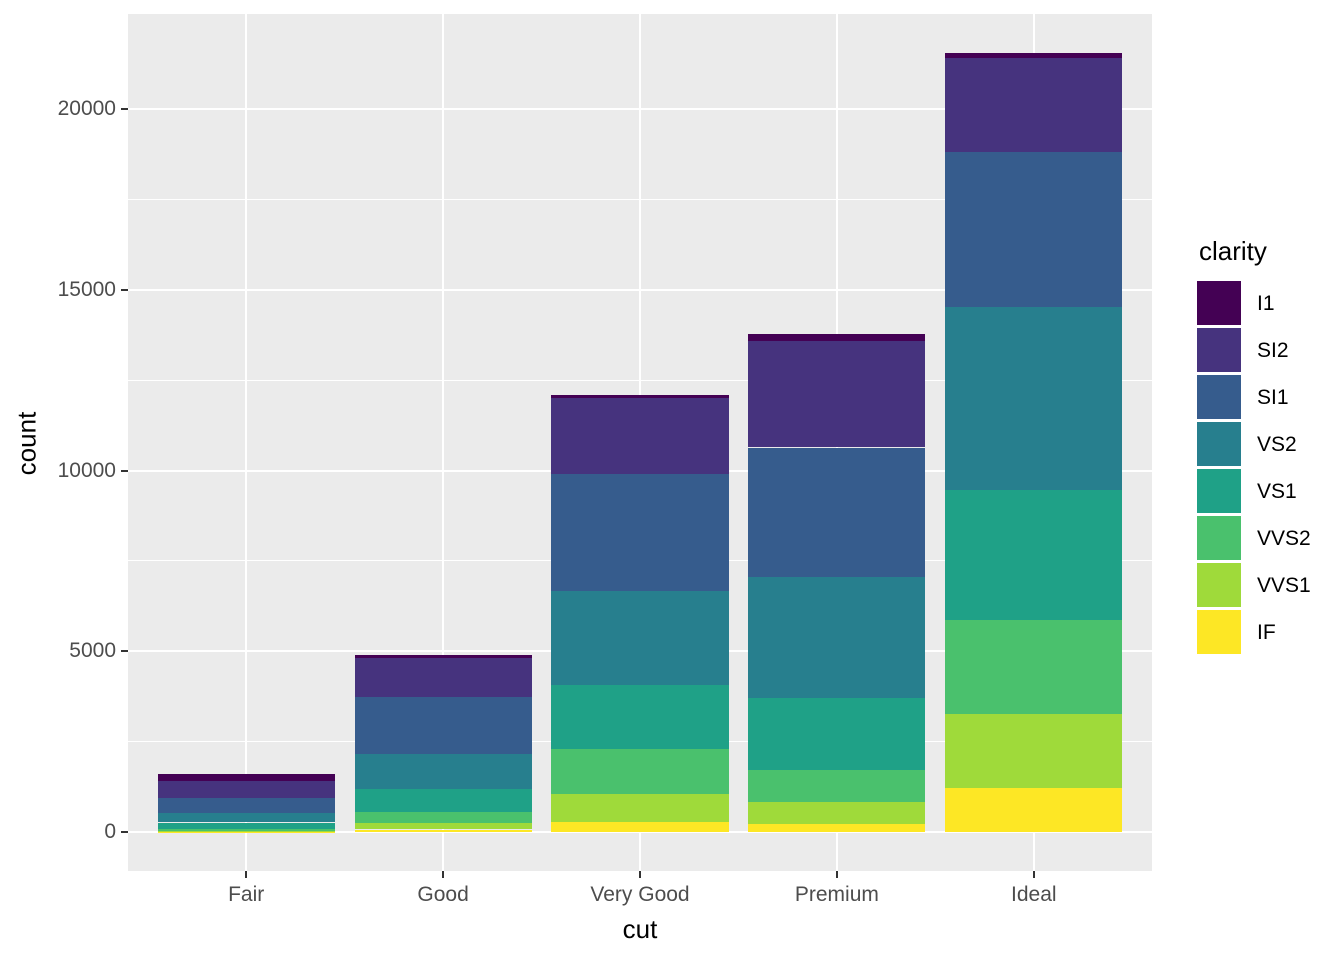 The height and width of the screenshot is (960, 1344). Describe the element at coordinates (836, 894) in the screenshot. I see `x-tick-label: Premium` at that location.